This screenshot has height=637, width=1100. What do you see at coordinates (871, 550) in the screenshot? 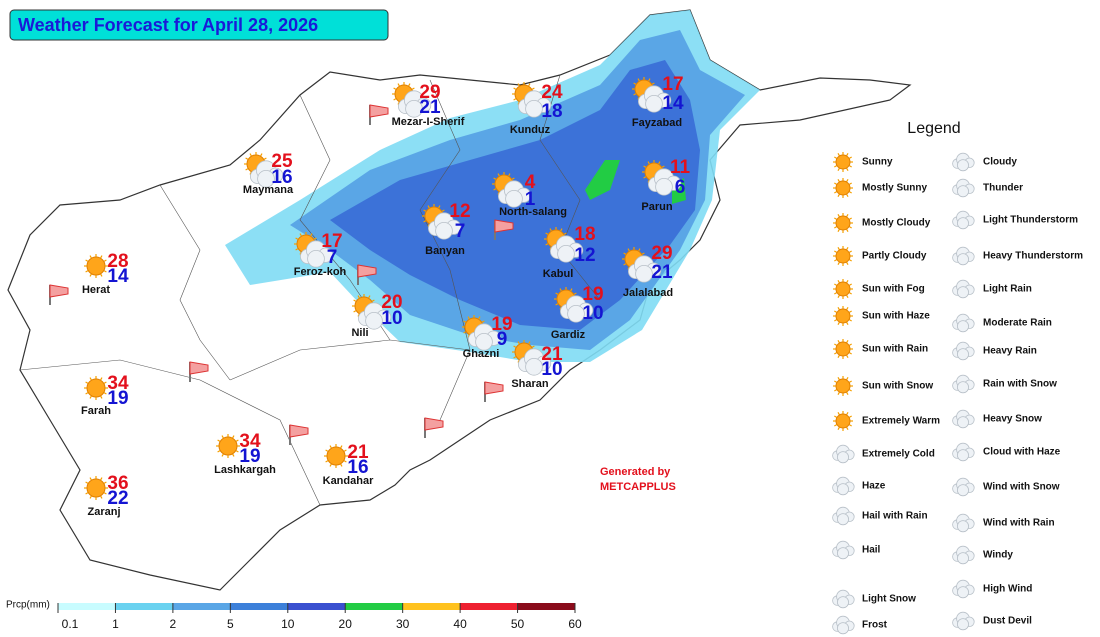
I see `legend-label: Hail` at bounding box center [871, 550].